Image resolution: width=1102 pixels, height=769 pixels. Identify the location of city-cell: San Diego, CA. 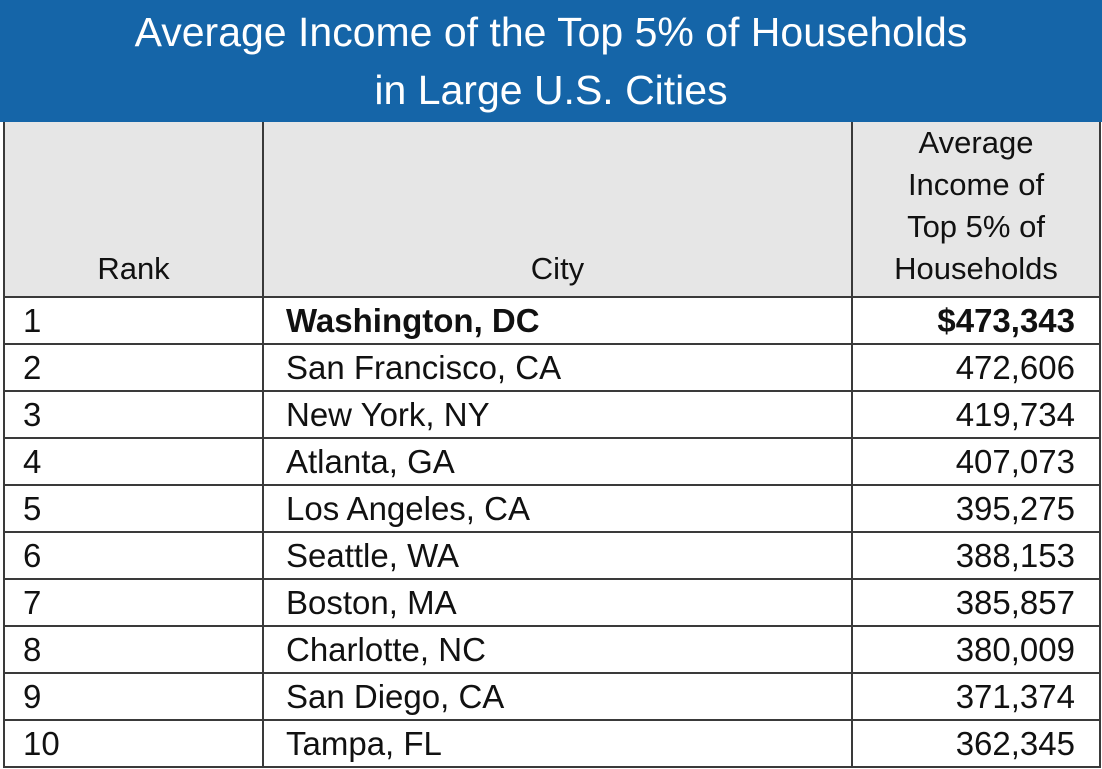
(557, 697).